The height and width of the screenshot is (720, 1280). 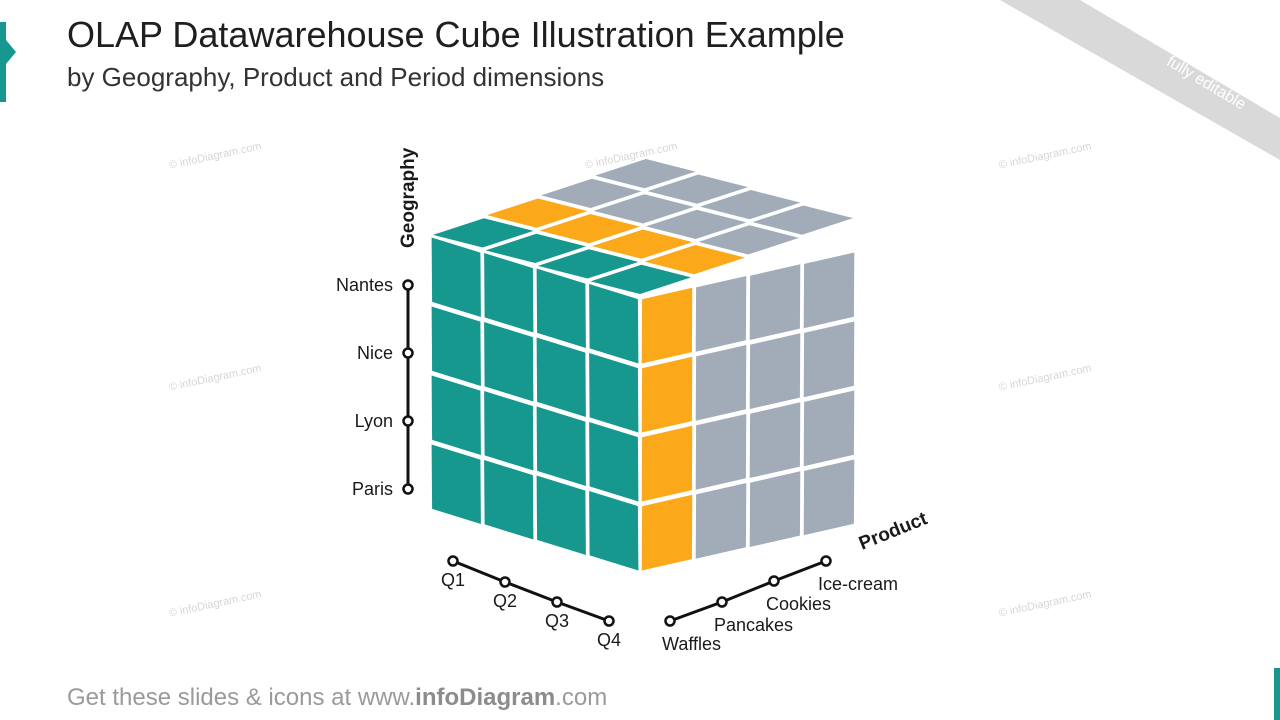 What do you see at coordinates (11, 52) in the screenshot?
I see `left-accent-arrow-icon` at bounding box center [11, 52].